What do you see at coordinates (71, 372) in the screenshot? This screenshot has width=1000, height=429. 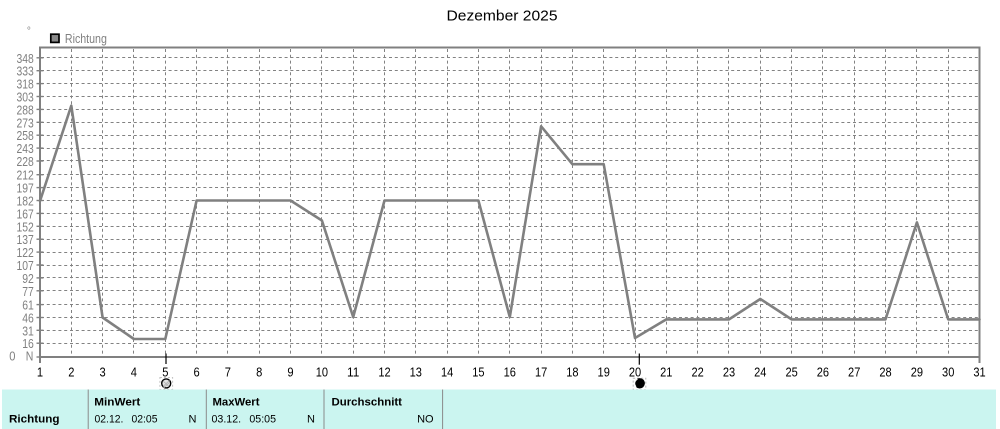 I see `svg-text: 2` at bounding box center [71, 372].